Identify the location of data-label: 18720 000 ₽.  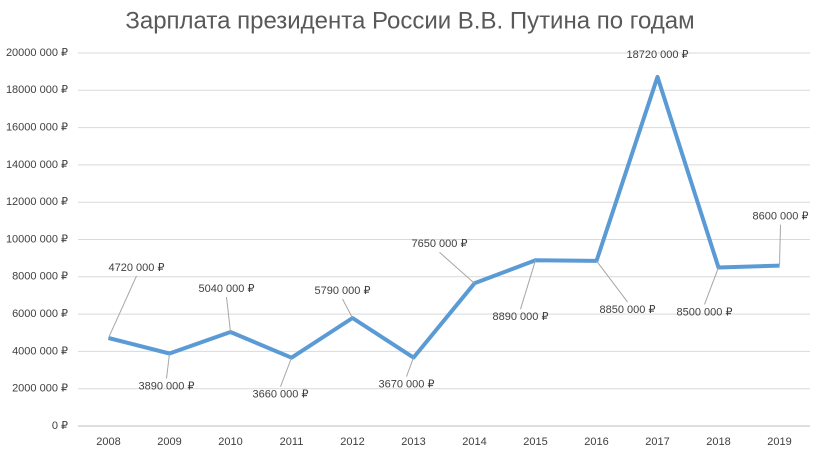
(657, 55).